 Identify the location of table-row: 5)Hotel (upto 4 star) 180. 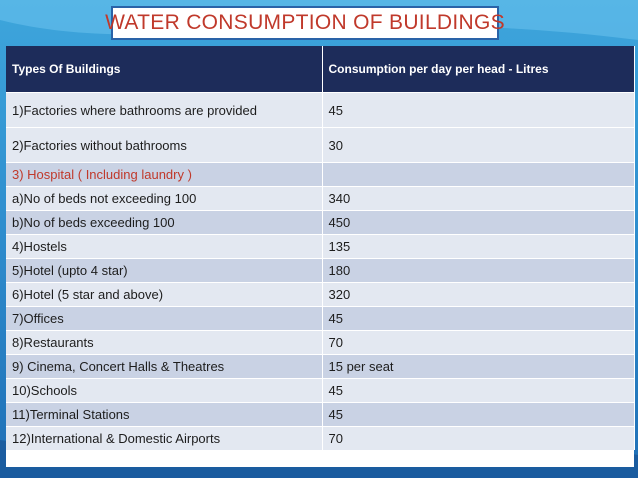
(320, 270).